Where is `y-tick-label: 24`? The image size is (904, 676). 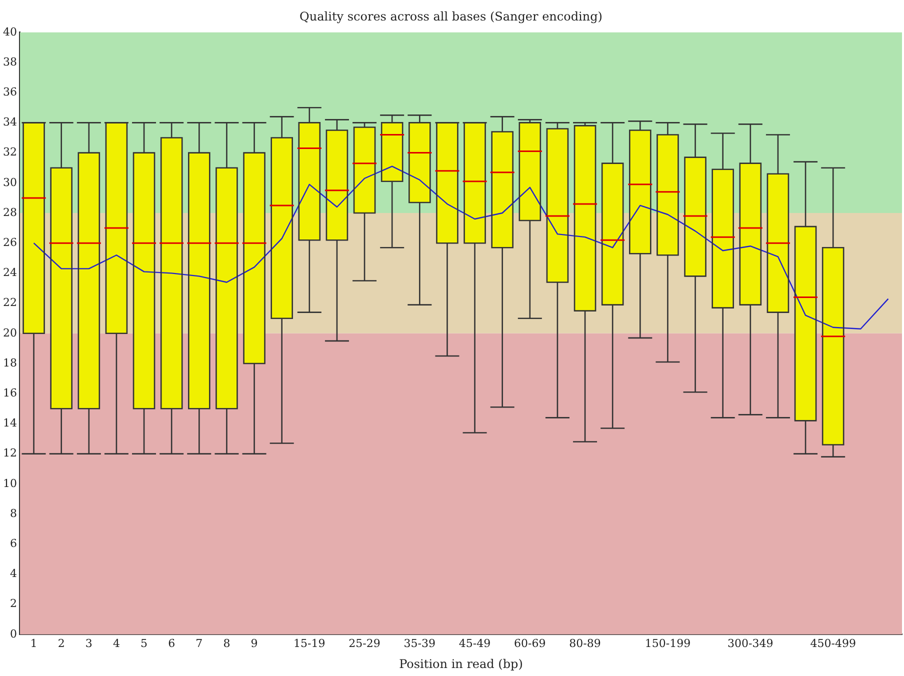
y-tick-label: 24 is located at coordinates (9, 273).